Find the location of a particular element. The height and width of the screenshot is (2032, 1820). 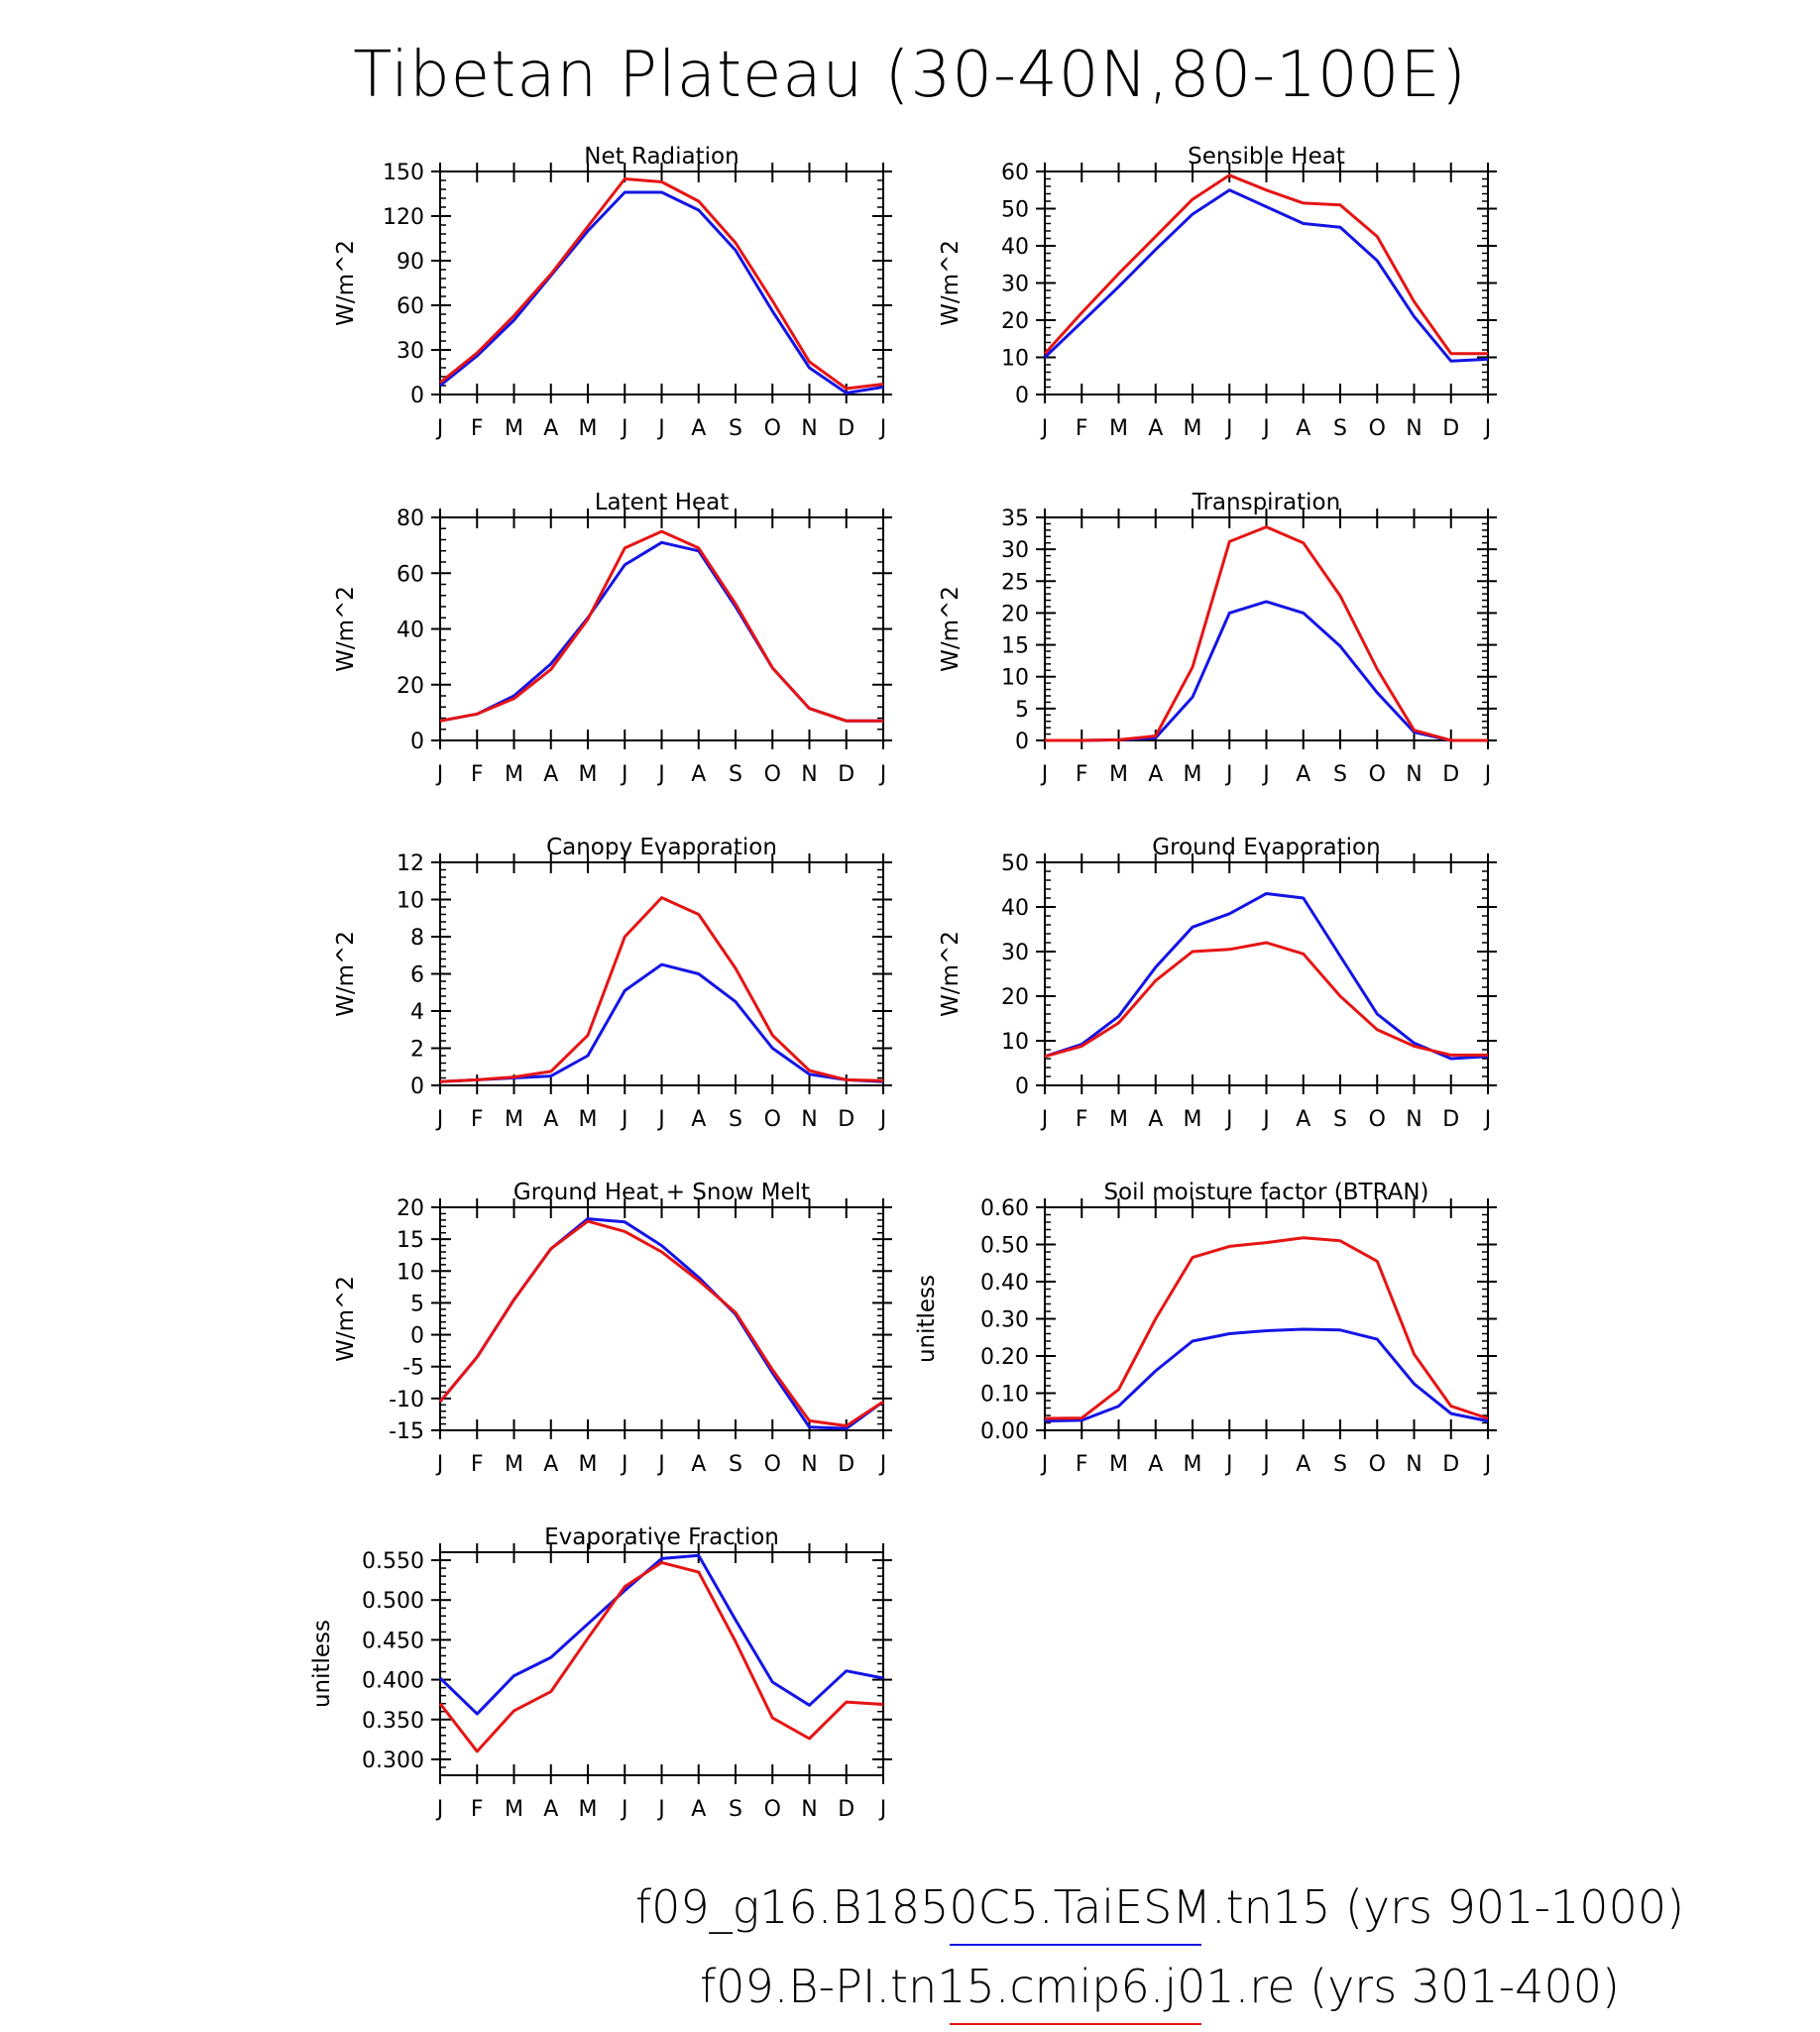

ground-evaporation-series-case1-line is located at coordinates (1266, 976).